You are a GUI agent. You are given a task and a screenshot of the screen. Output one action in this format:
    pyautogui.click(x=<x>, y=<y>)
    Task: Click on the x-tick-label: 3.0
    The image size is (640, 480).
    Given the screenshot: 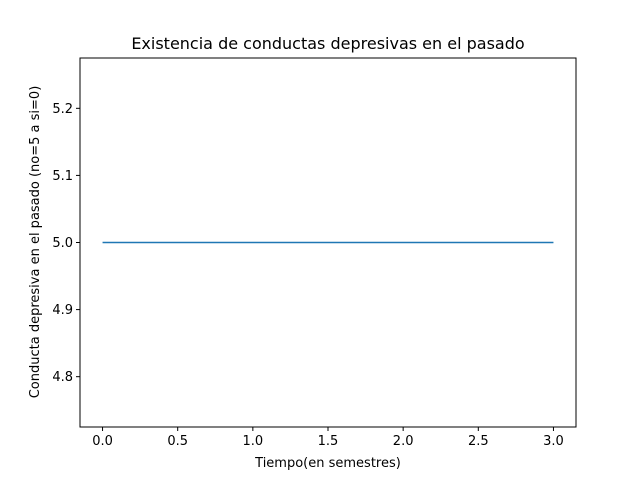 What is the action you would take?
    pyautogui.click(x=553, y=441)
    